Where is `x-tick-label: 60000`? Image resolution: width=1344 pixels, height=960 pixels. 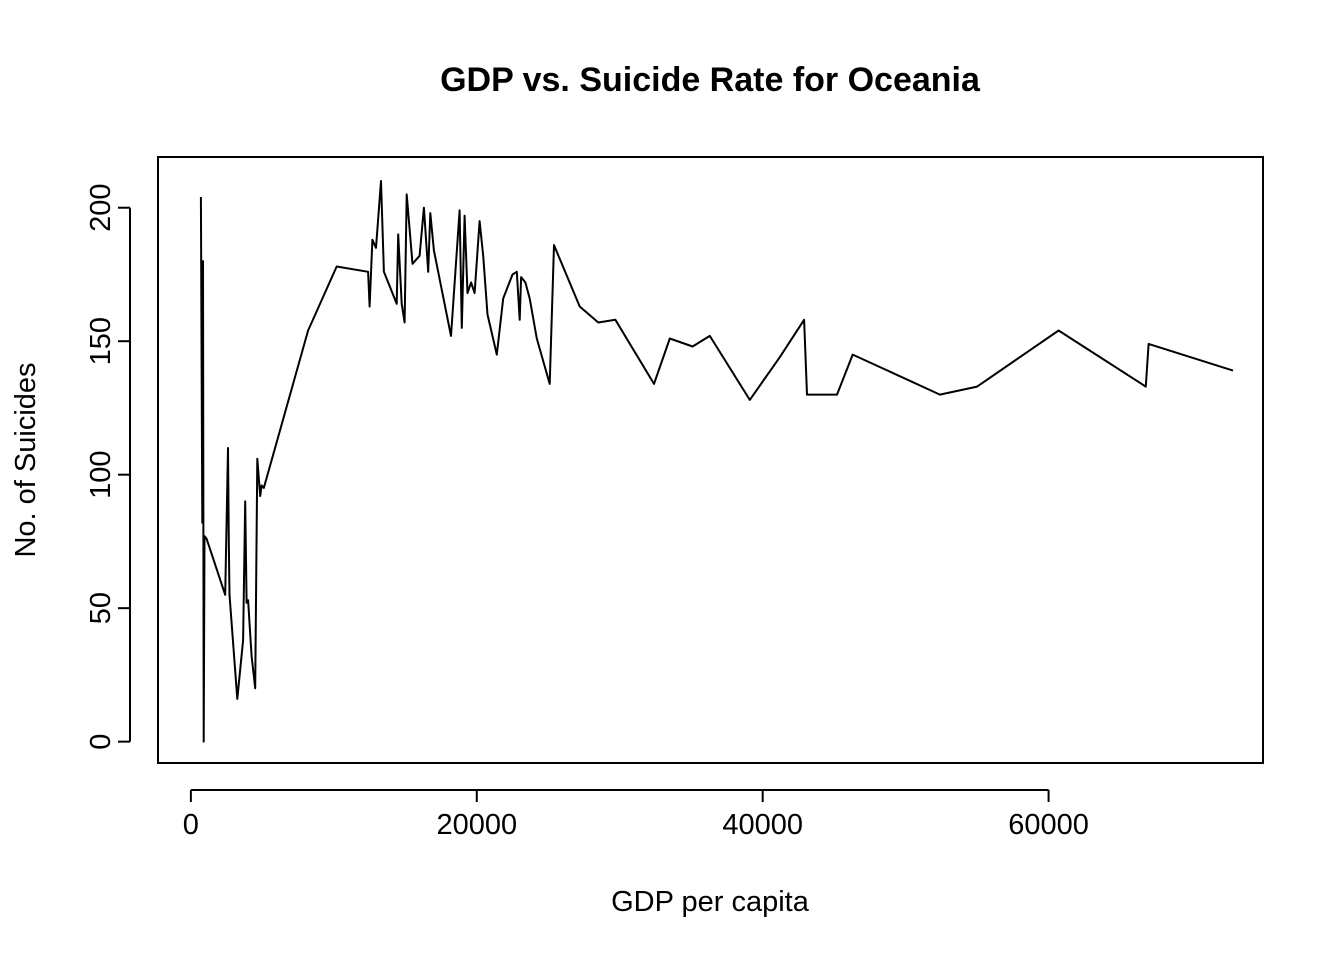
x-tick-label: 60000 is located at coordinates (1048, 825).